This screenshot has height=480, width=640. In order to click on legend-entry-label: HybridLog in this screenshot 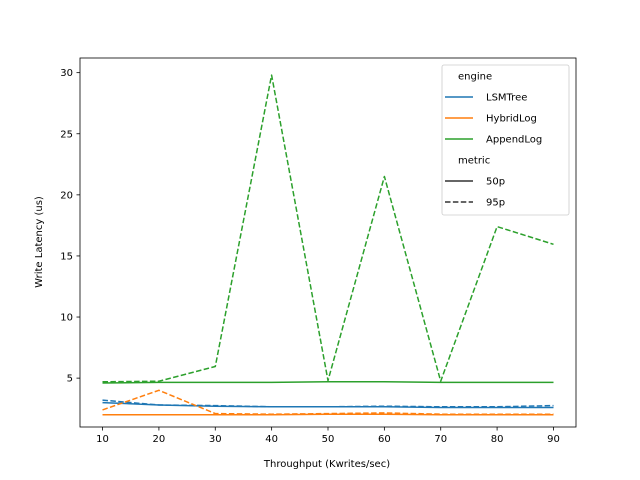, I will do `click(511, 119)`.